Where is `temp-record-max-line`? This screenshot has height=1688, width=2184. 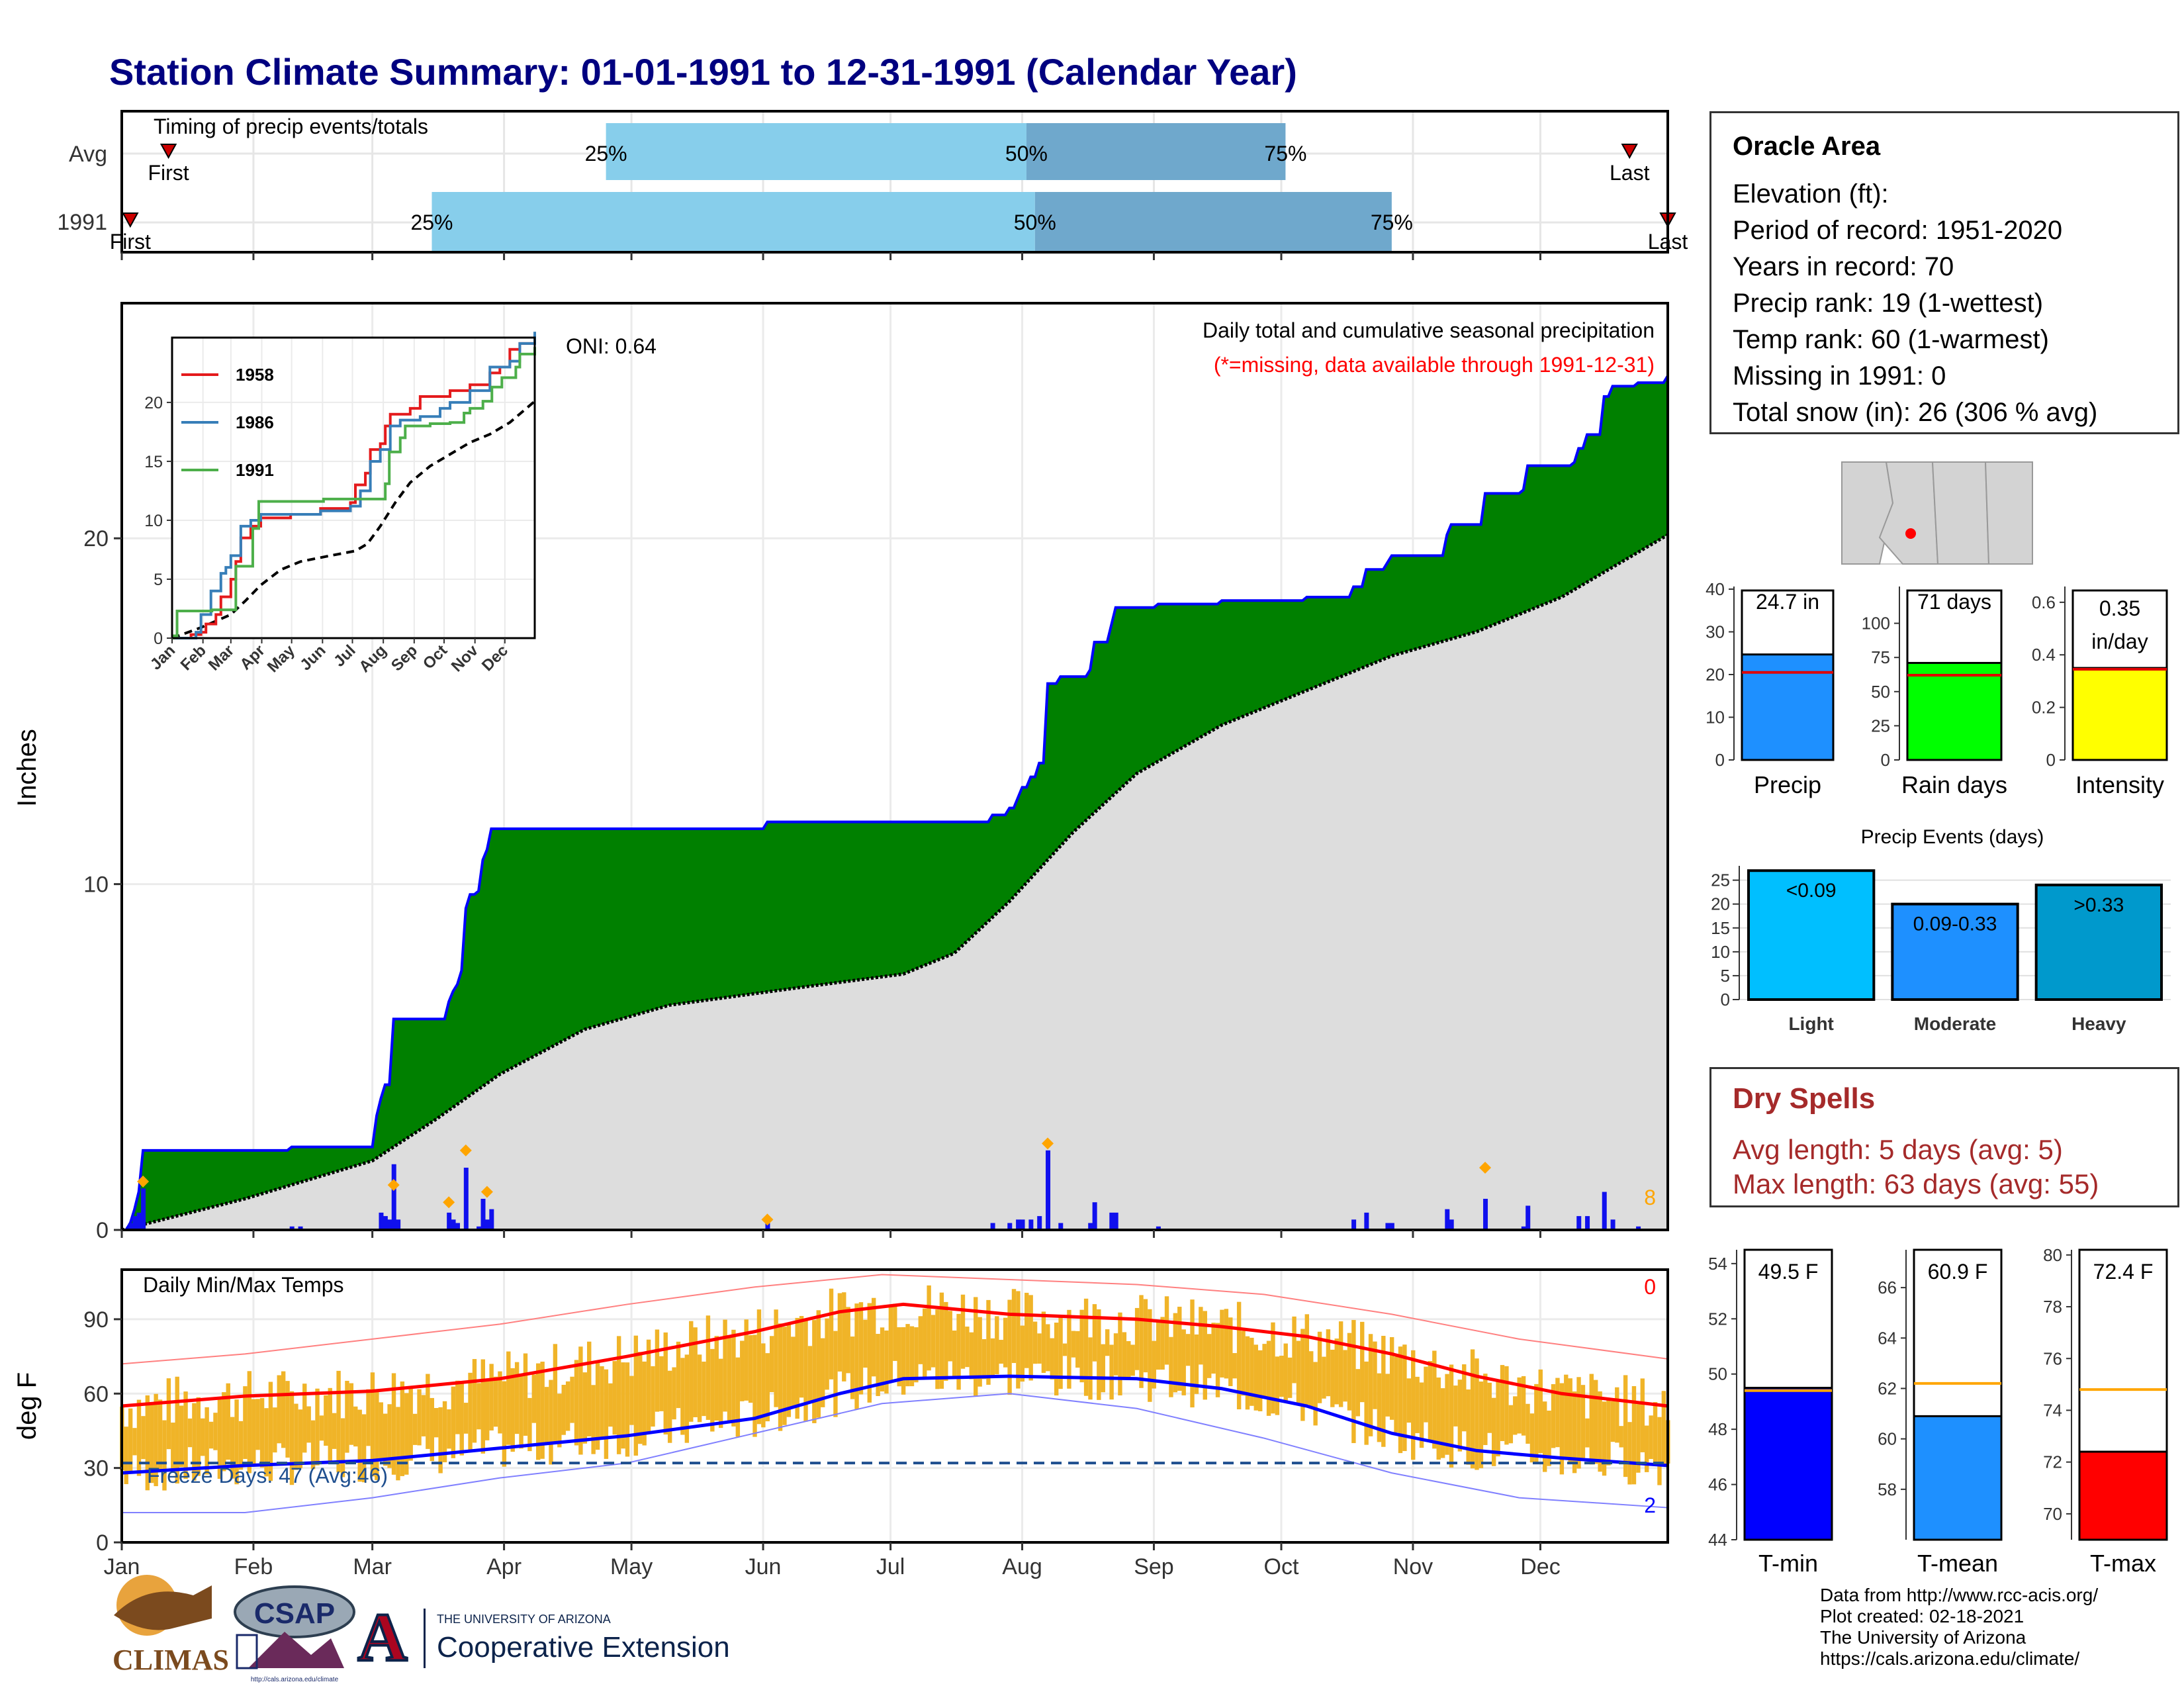
temp-record-max-line is located at coordinates (894, 1319).